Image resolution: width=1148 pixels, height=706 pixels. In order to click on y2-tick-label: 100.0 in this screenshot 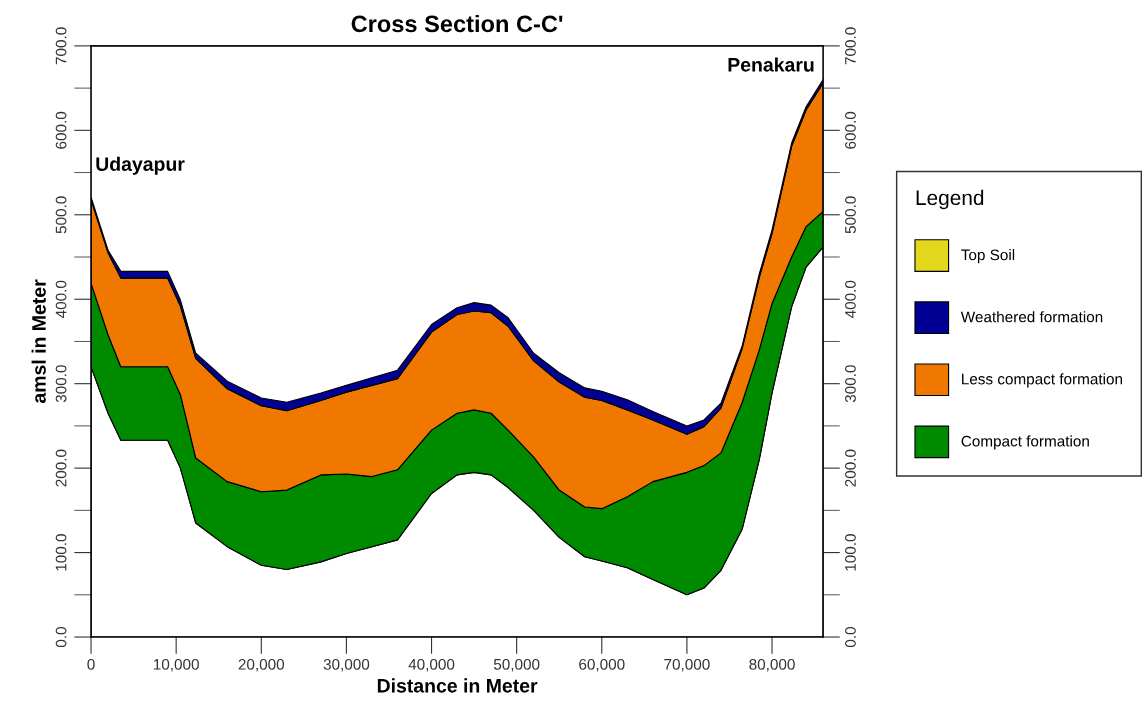, I will do `click(850, 552)`.